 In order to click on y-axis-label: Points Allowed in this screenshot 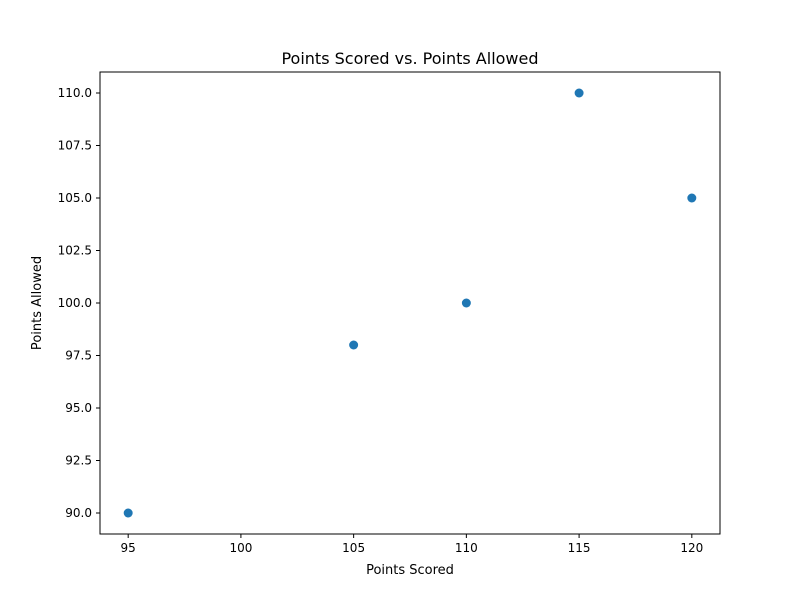, I will do `click(37, 303)`.